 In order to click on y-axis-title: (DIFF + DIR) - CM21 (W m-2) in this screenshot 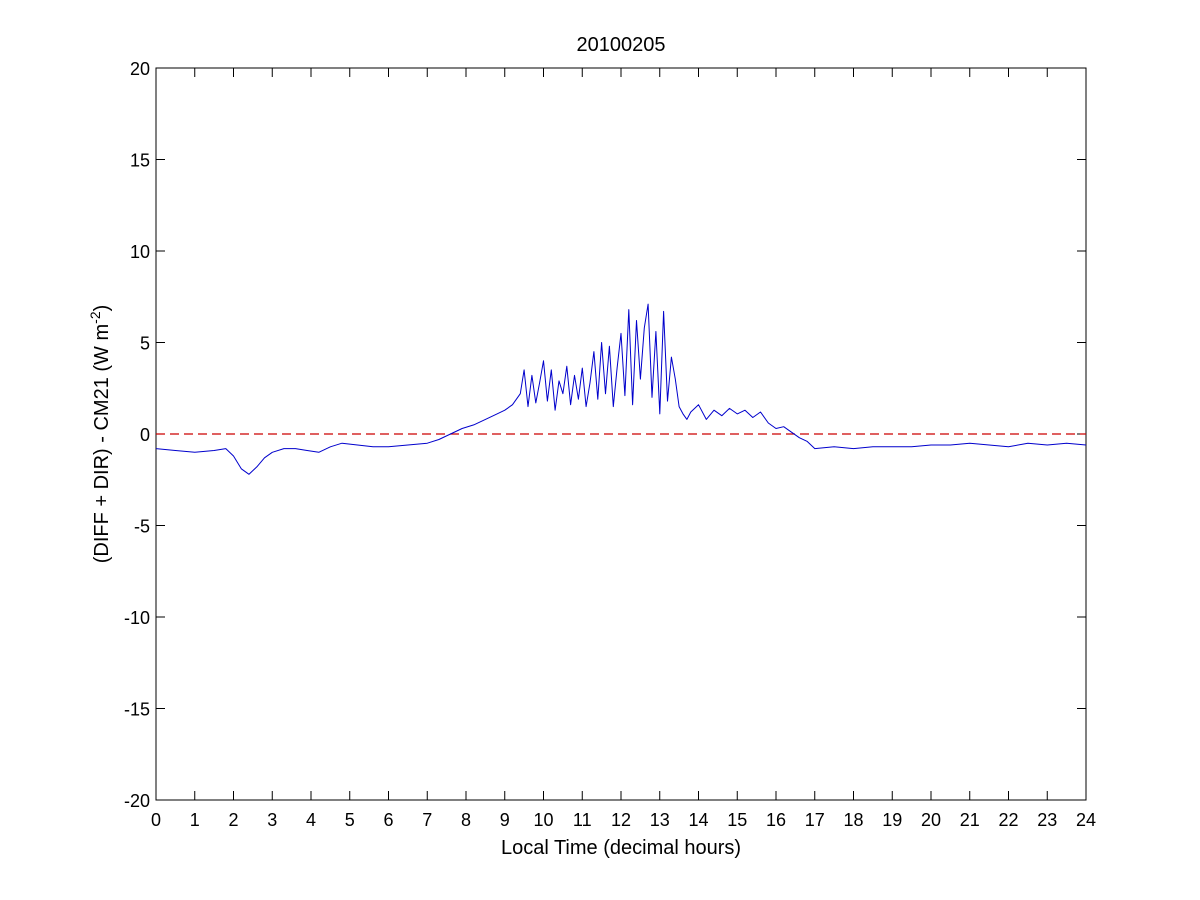, I will do `click(100, 434)`.